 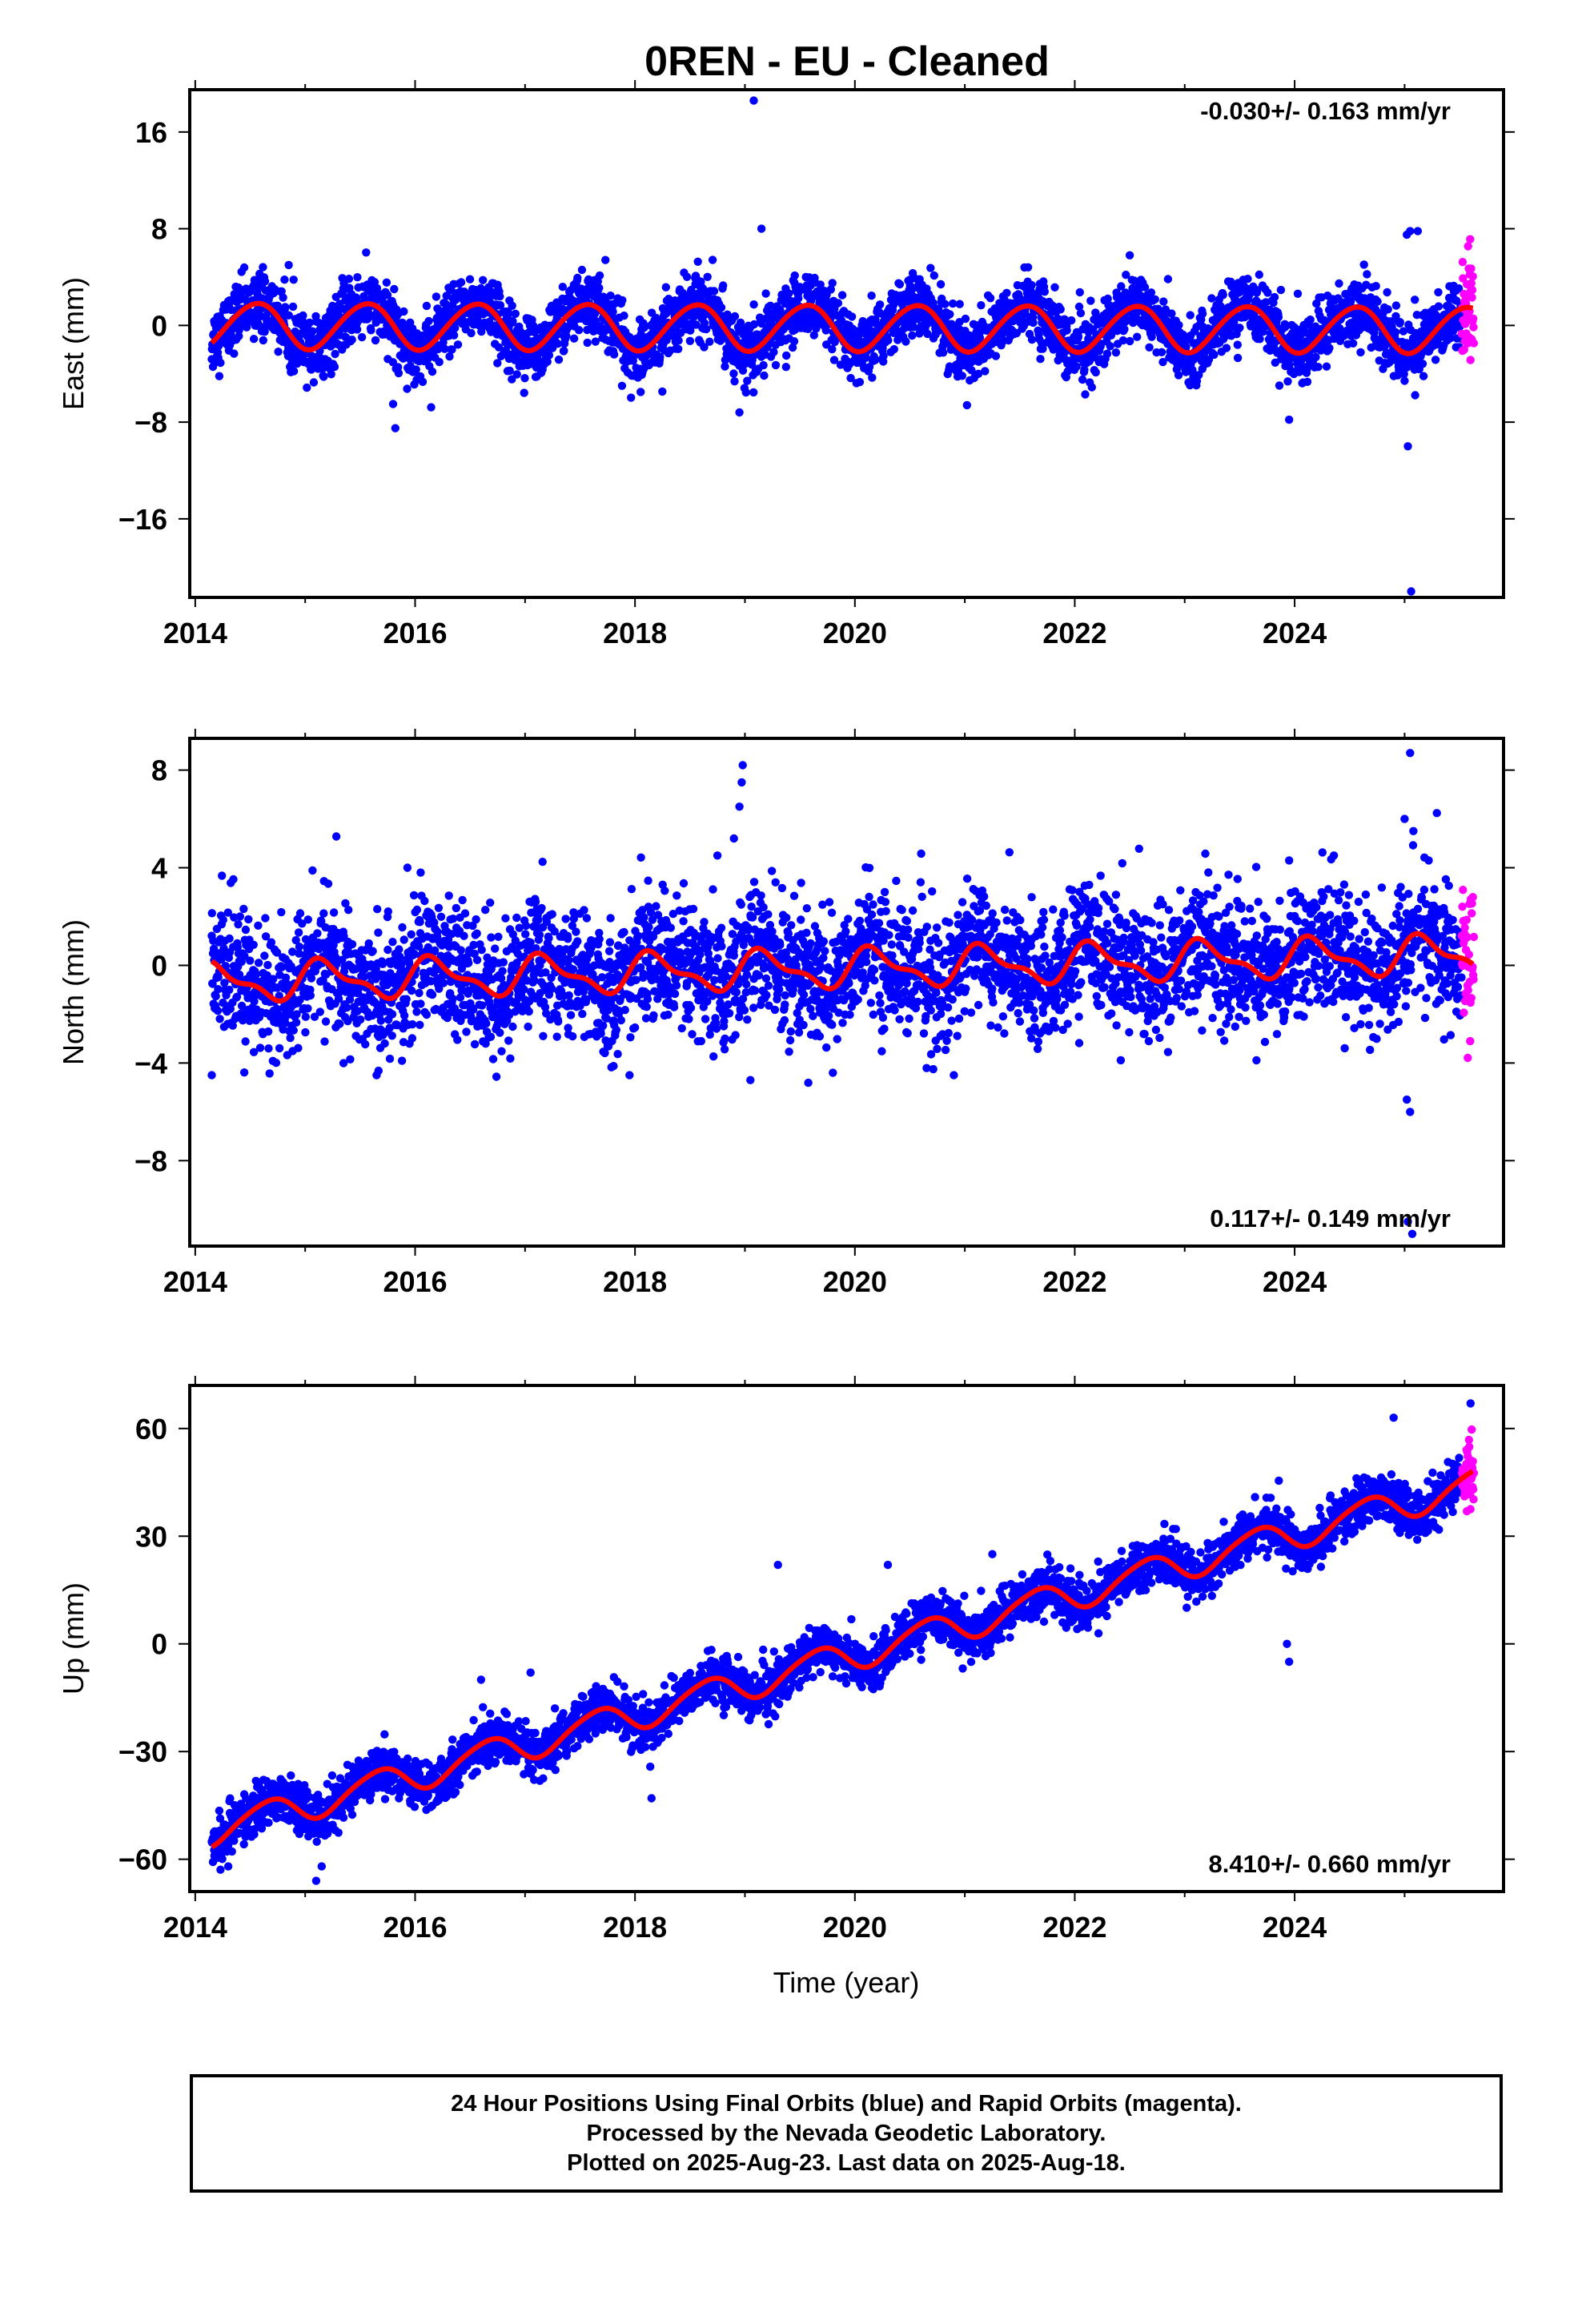 What do you see at coordinates (195, 633) in the screenshot?
I see `x-tick-label: 2014` at bounding box center [195, 633].